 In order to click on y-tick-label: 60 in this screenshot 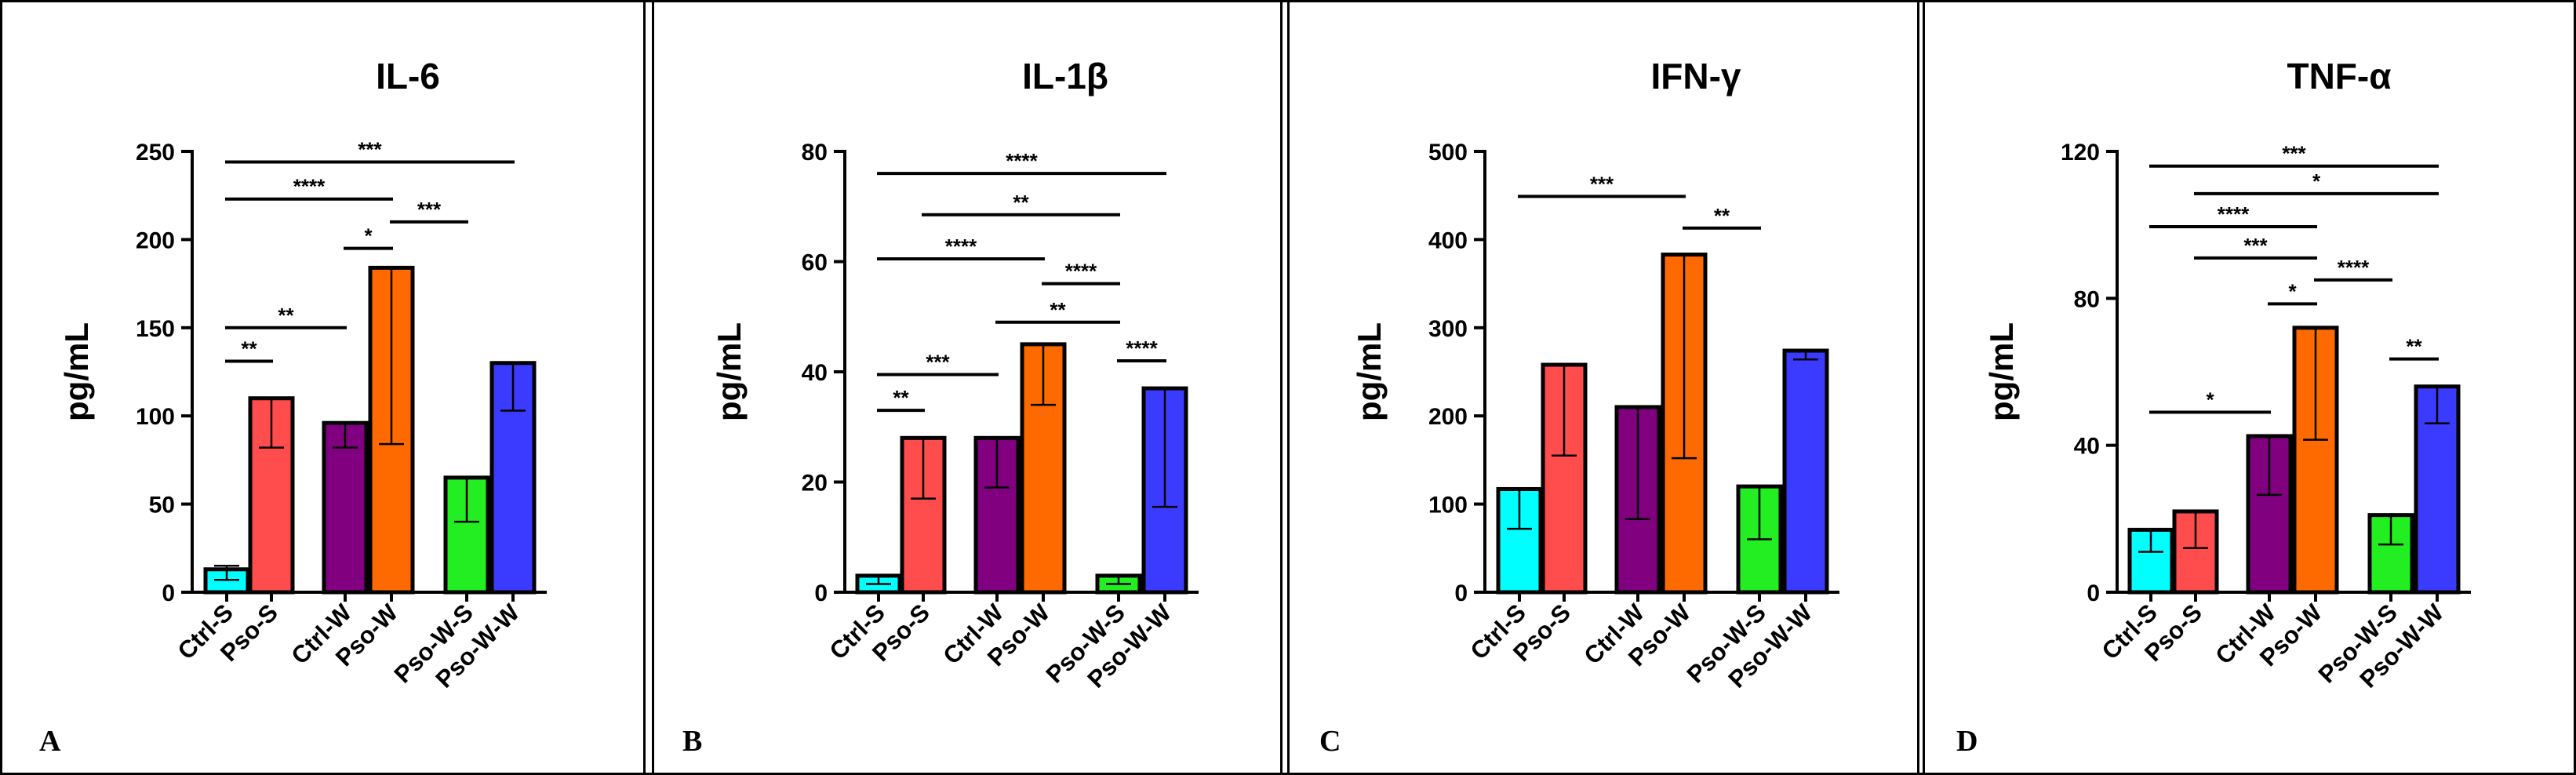, I will do `click(815, 263)`.